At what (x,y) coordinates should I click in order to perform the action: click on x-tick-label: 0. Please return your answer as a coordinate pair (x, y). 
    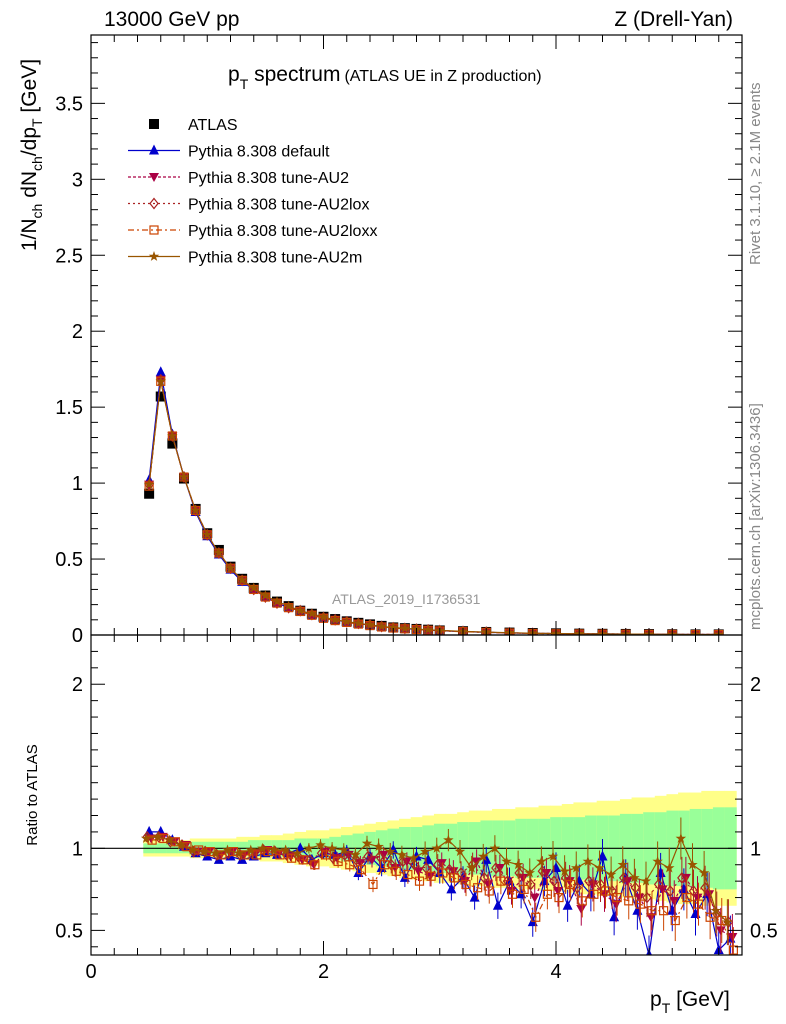
    Looking at the image, I should click on (90, 972).